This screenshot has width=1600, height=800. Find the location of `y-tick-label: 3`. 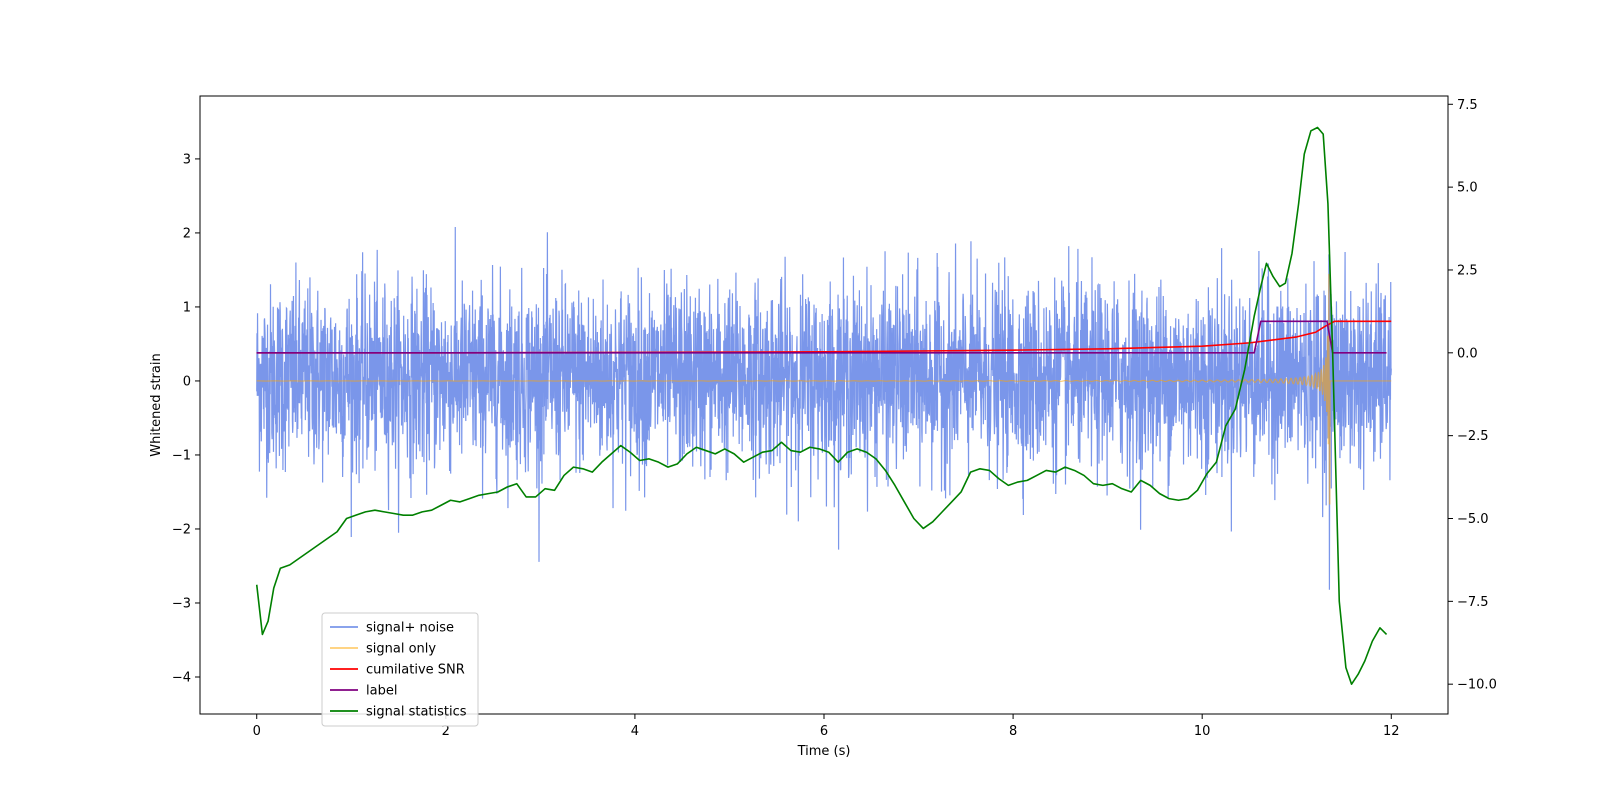

y-tick-label: 3 is located at coordinates (187, 159).